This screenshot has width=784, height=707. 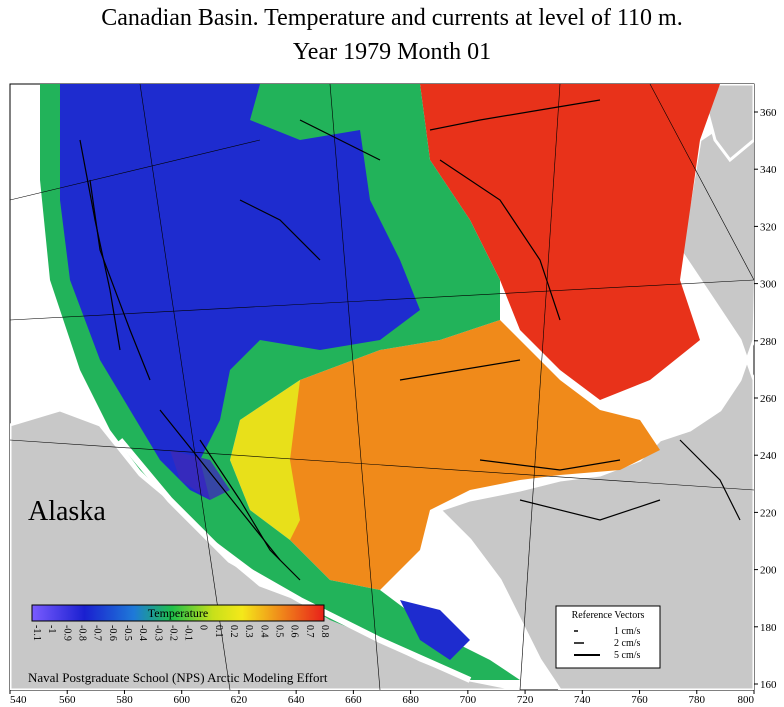 I want to click on legend-tick-label: -0.1, so click(x=188, y=633).